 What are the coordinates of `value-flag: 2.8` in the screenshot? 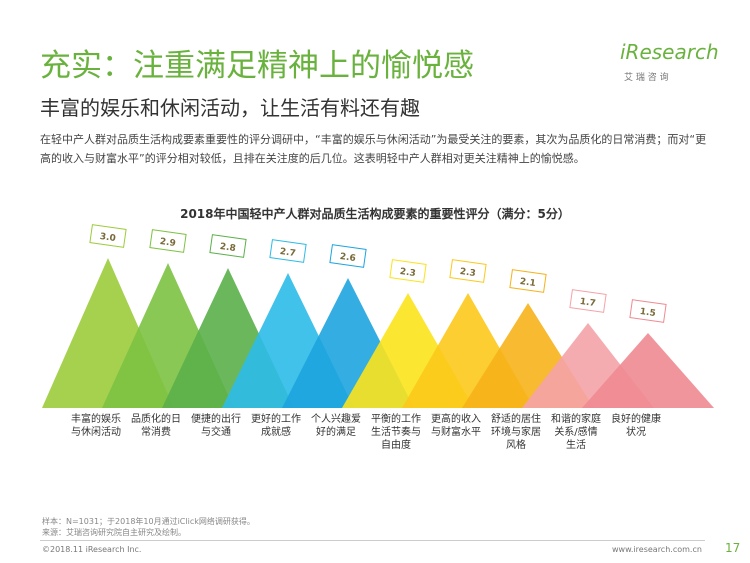 It's located at (228, 246).